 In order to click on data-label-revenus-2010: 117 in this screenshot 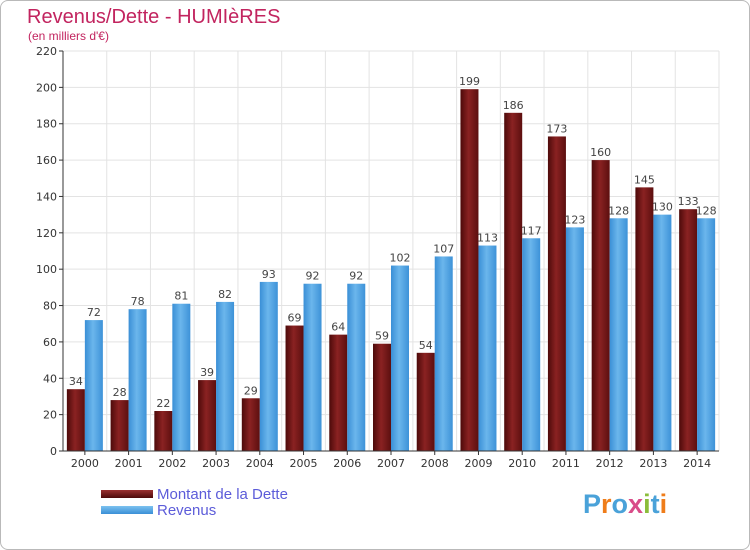, I will do `click(531, 230)`.